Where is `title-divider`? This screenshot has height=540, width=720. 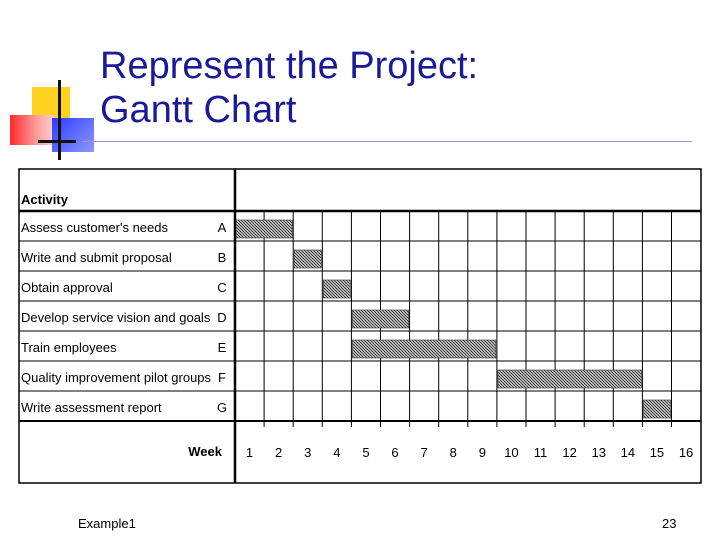
title-divider is located at coordinates (387, 141).